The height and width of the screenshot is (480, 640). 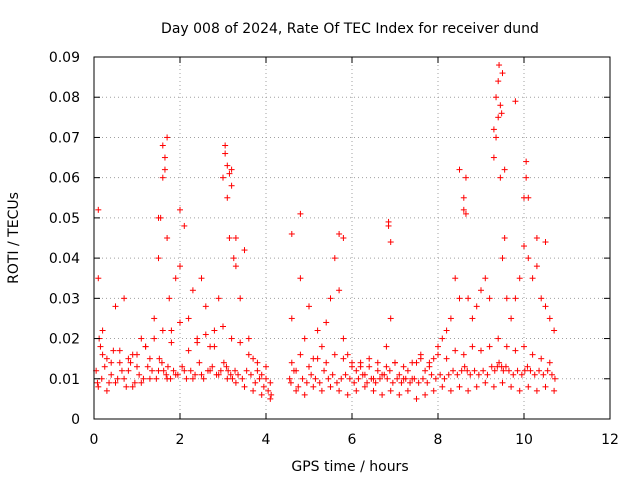 I want to click on x-tick-label: 0, so click(x=94, y=440).